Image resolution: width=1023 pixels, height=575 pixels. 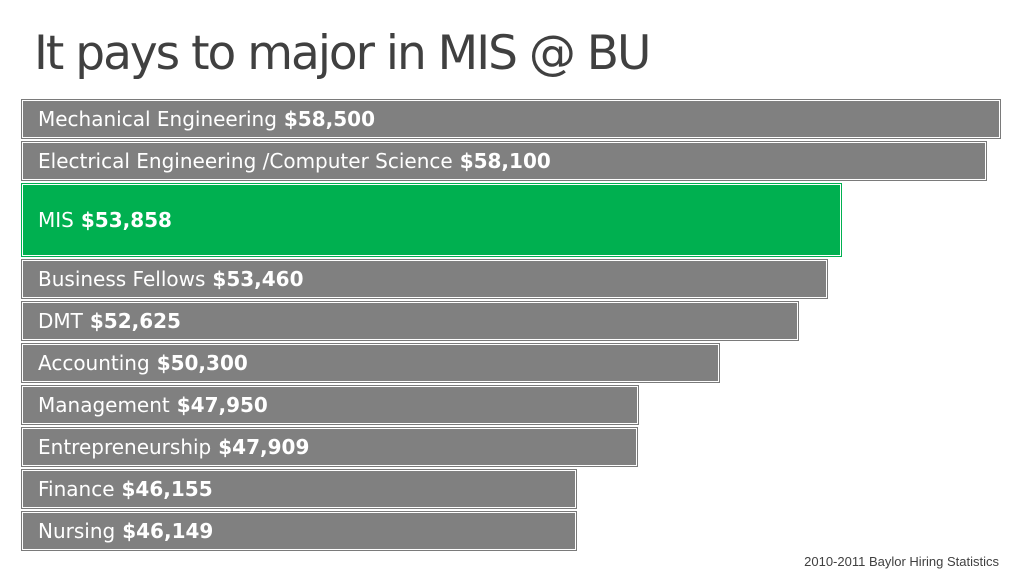 I want to click on bar-dmt: DMT $52,625, so click(x=410, y=321).